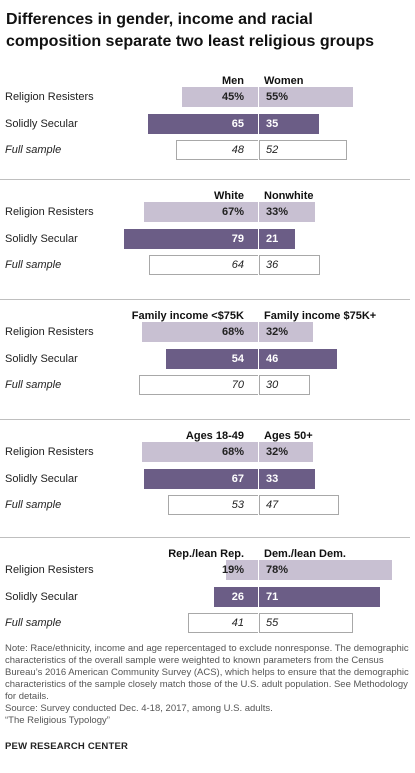 The height and width of the screenshot is (773, 415). Describe the element at coordinates (277, 570) in the screenshot. I see `data-label-right: 78%` at that location.